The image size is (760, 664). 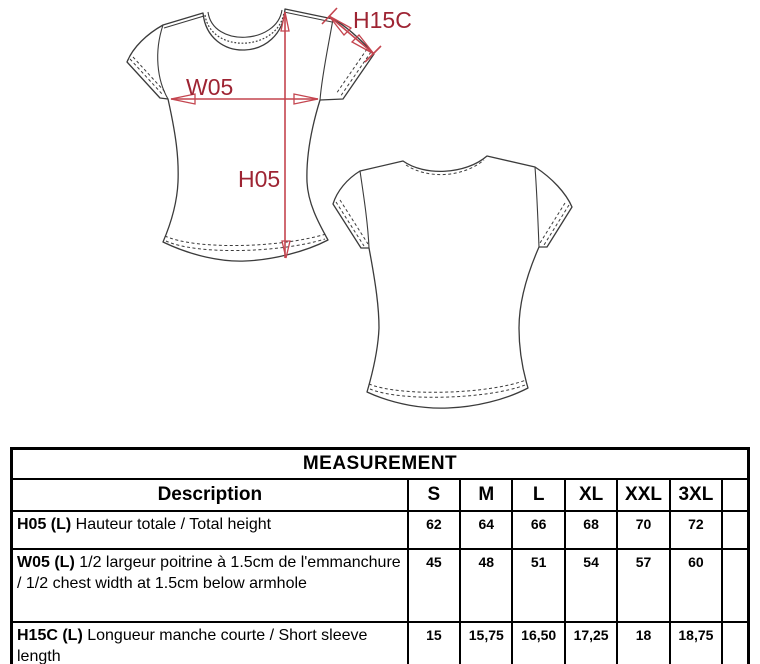 What do you see at coordinates (245, 23) in the screenshot?
I see `front-collar-inner` at bounding box center [245, 23].